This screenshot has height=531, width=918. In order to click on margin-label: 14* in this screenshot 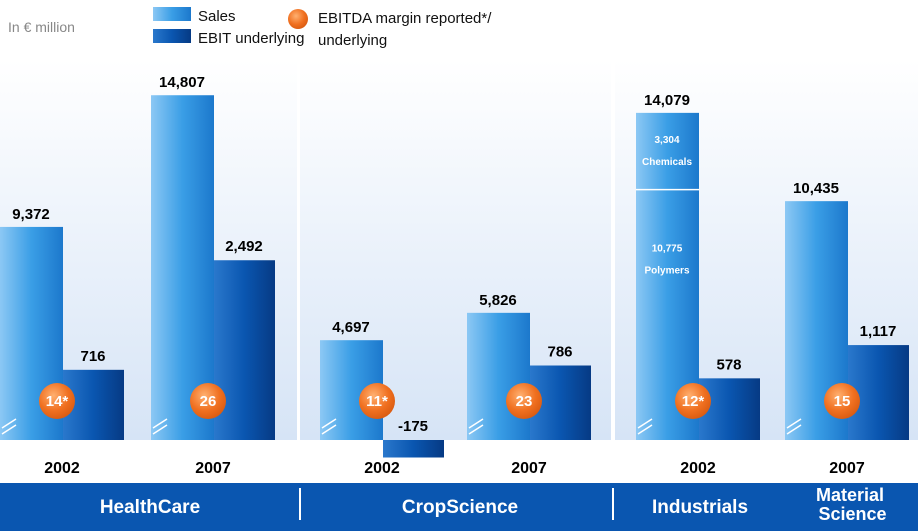, I will do `click(57, 401)`.